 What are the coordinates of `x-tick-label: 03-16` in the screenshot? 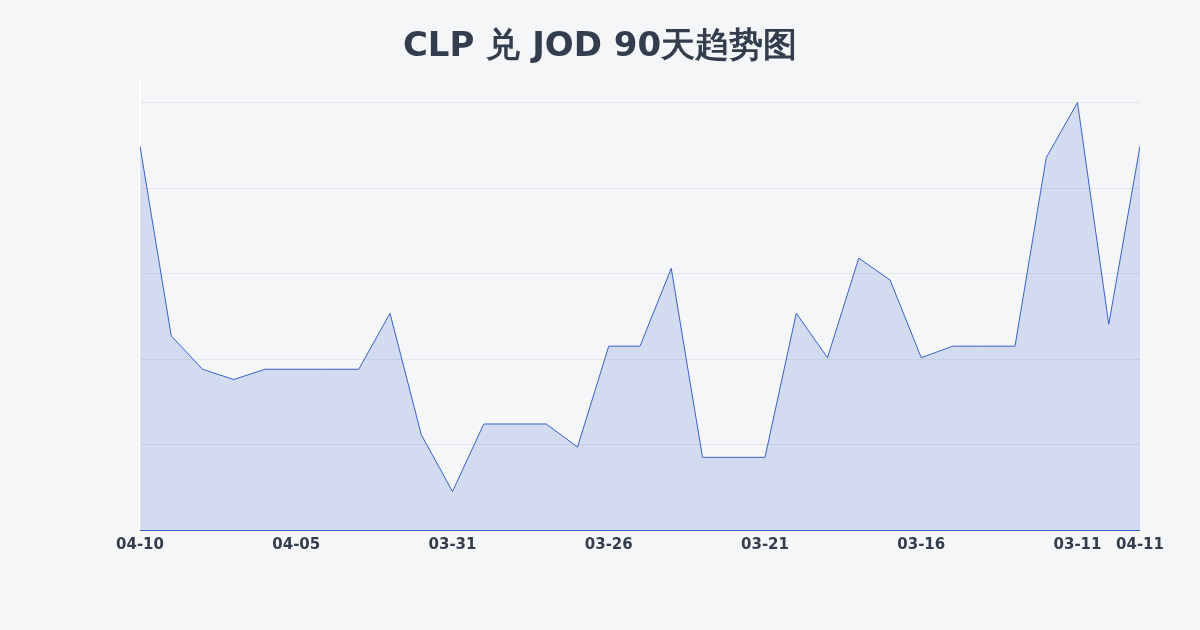 It's located at (921, 544).